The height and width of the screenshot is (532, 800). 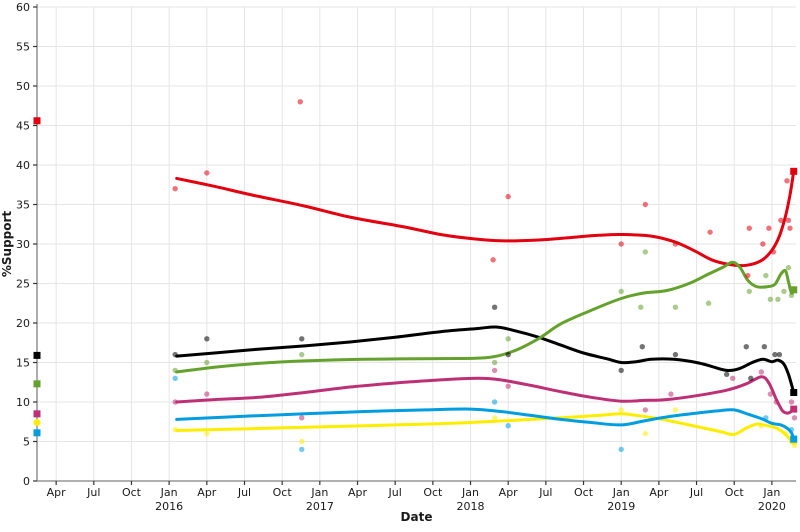 I want to click on y-axis-title: %Support, so click(x=7, y=244).